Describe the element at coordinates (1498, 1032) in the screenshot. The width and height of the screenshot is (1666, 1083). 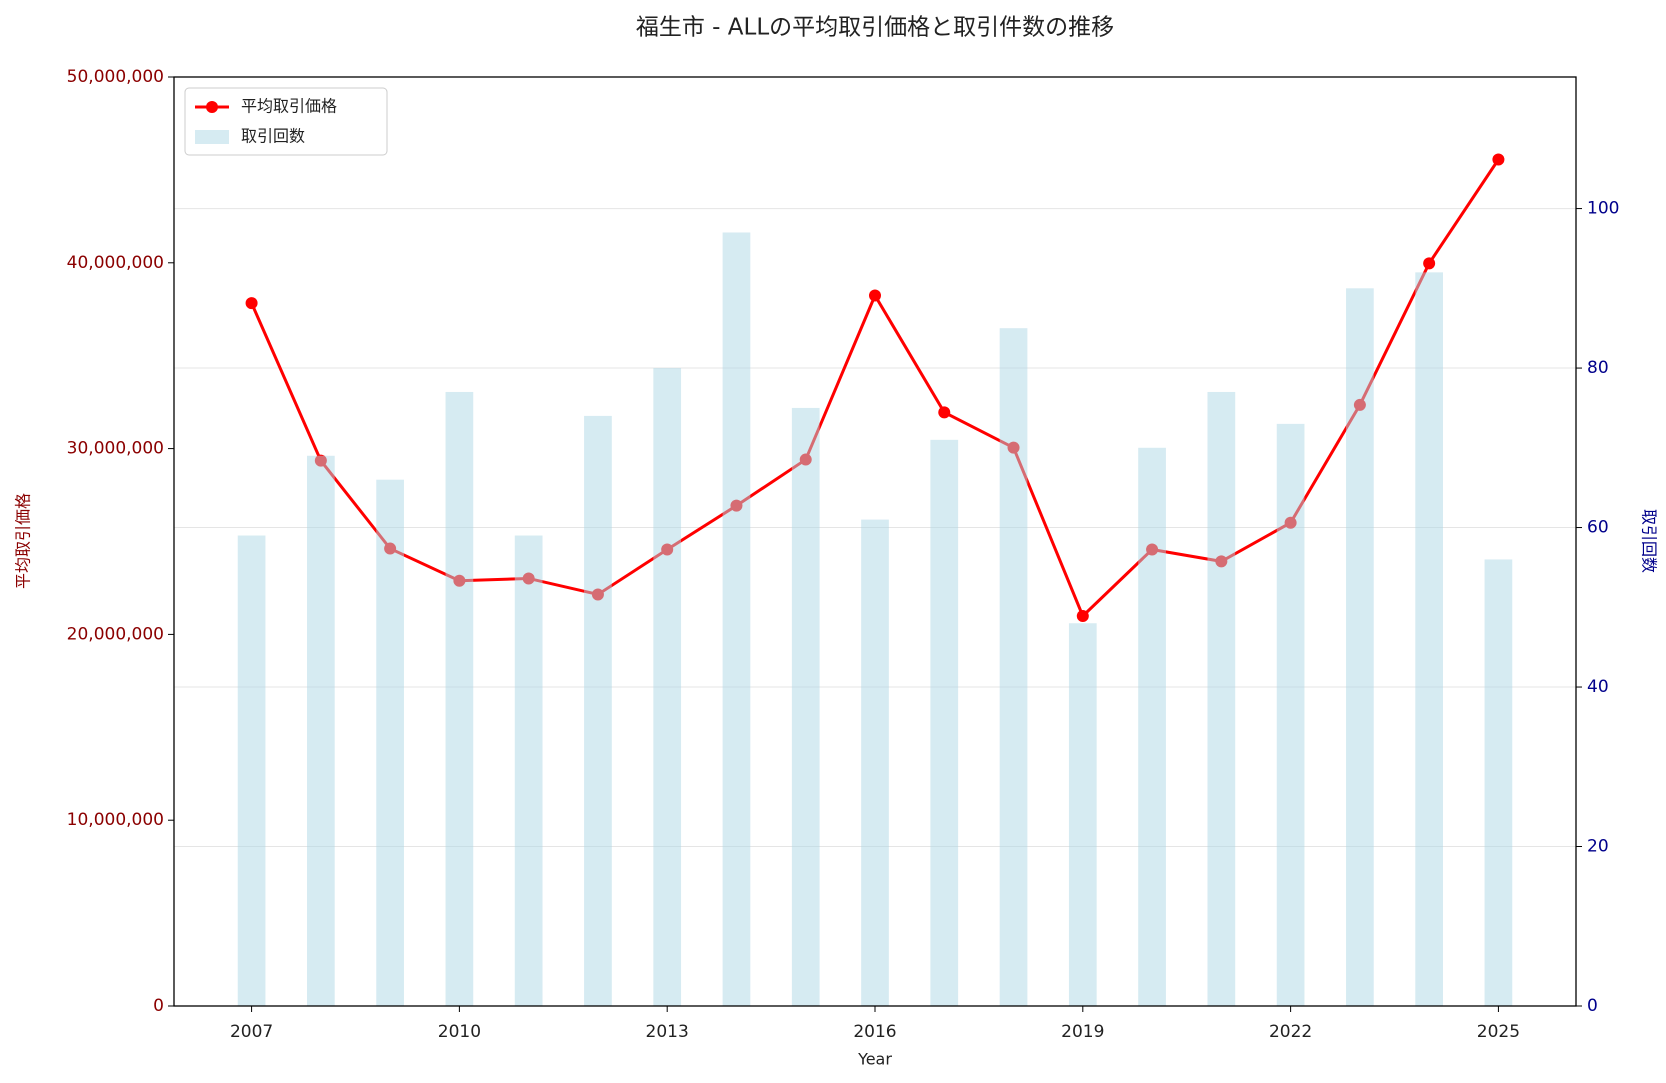
I see `x-tick-label: 2025` at that location.